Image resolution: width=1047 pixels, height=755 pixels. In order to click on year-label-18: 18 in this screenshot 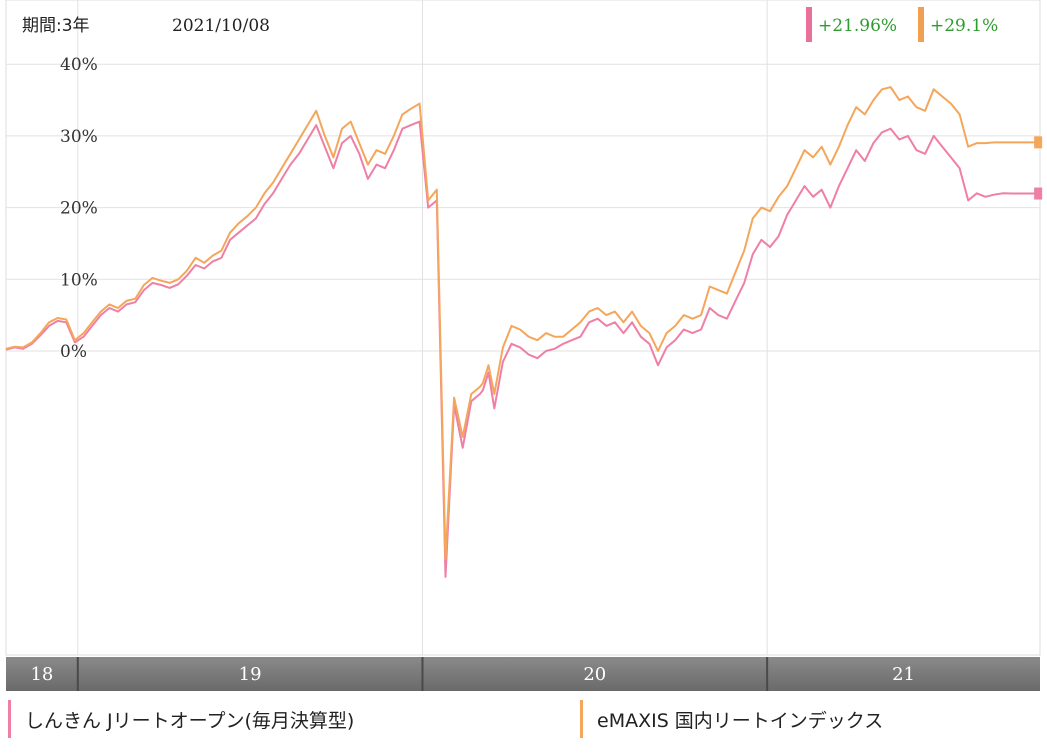, I will do `click(41, 674)`.